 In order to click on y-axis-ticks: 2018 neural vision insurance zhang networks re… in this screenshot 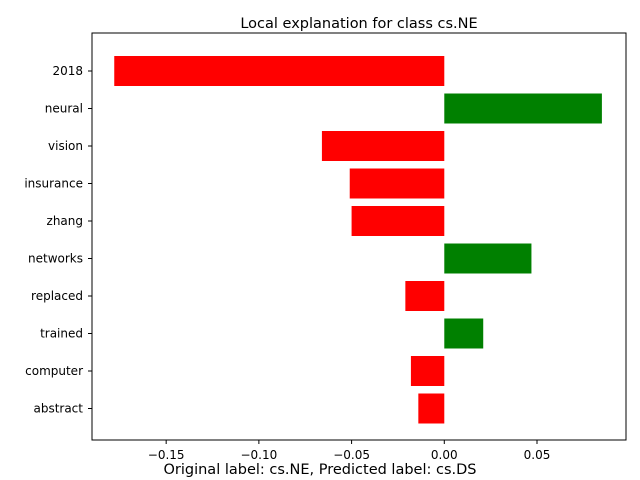, I will do `click(58, 240)`.